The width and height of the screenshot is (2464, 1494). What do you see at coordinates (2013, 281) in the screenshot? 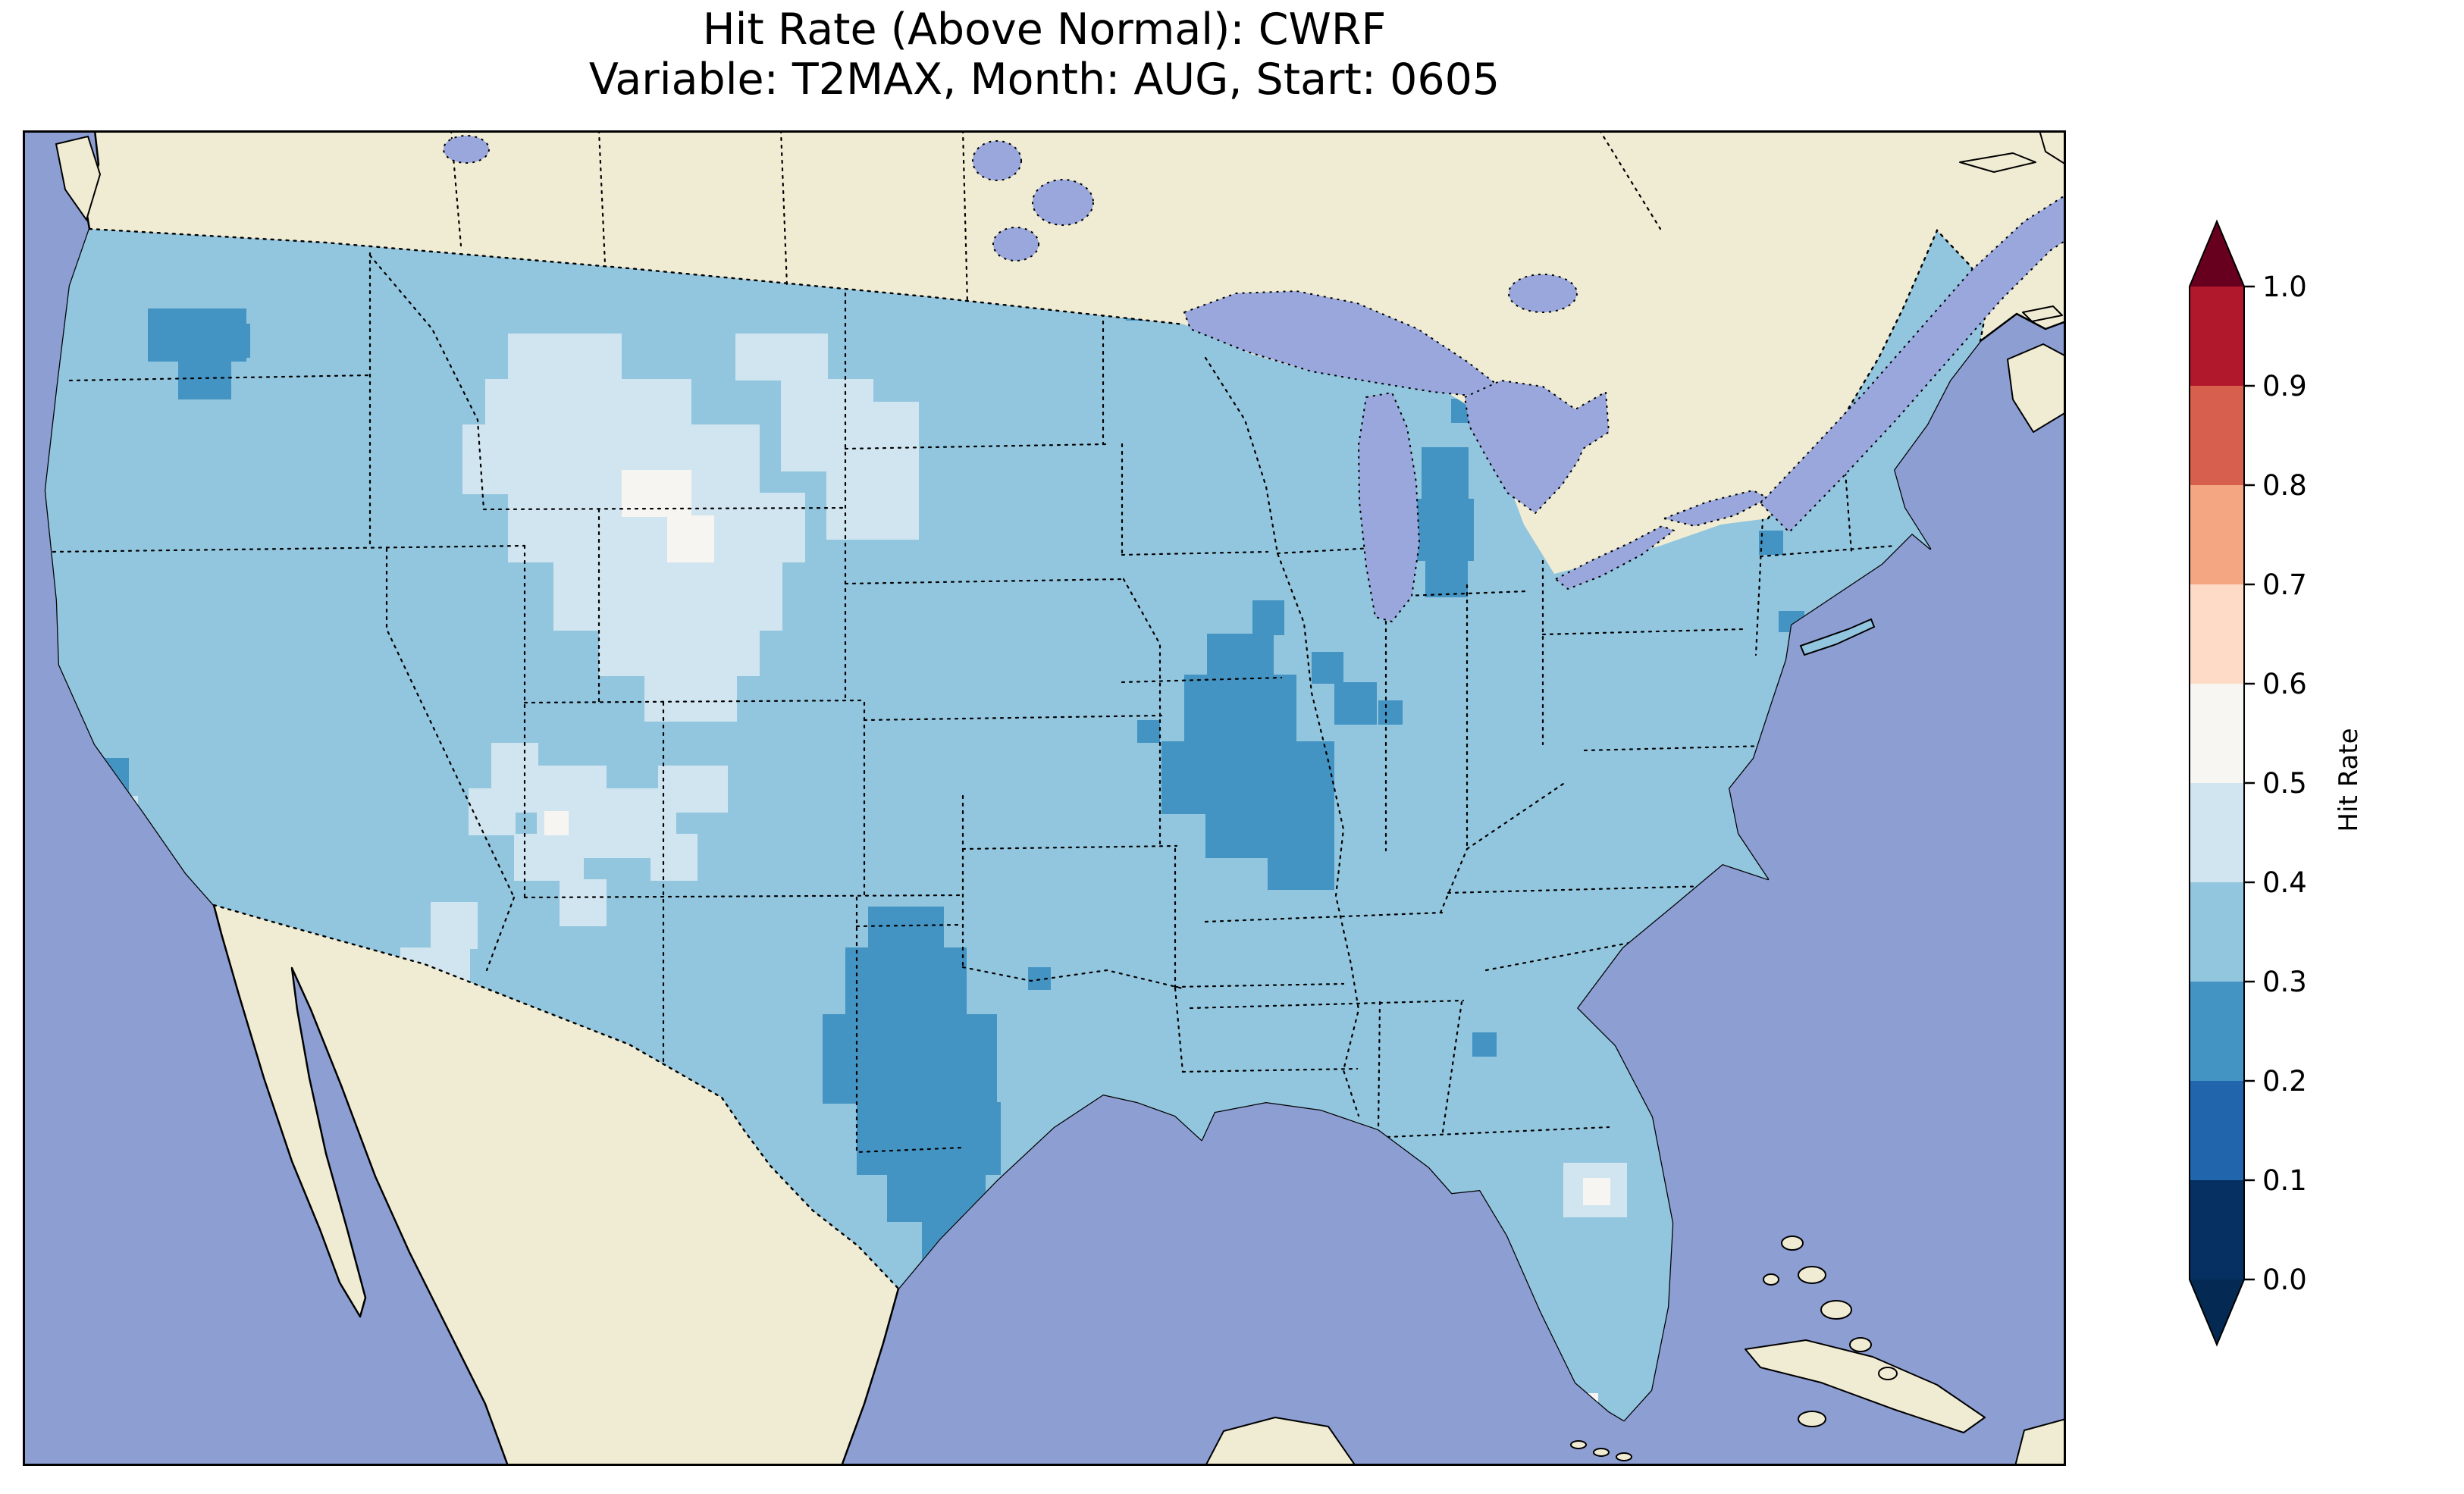
I see `atlantic-canada-islands` at bounding box center [2013, 281].